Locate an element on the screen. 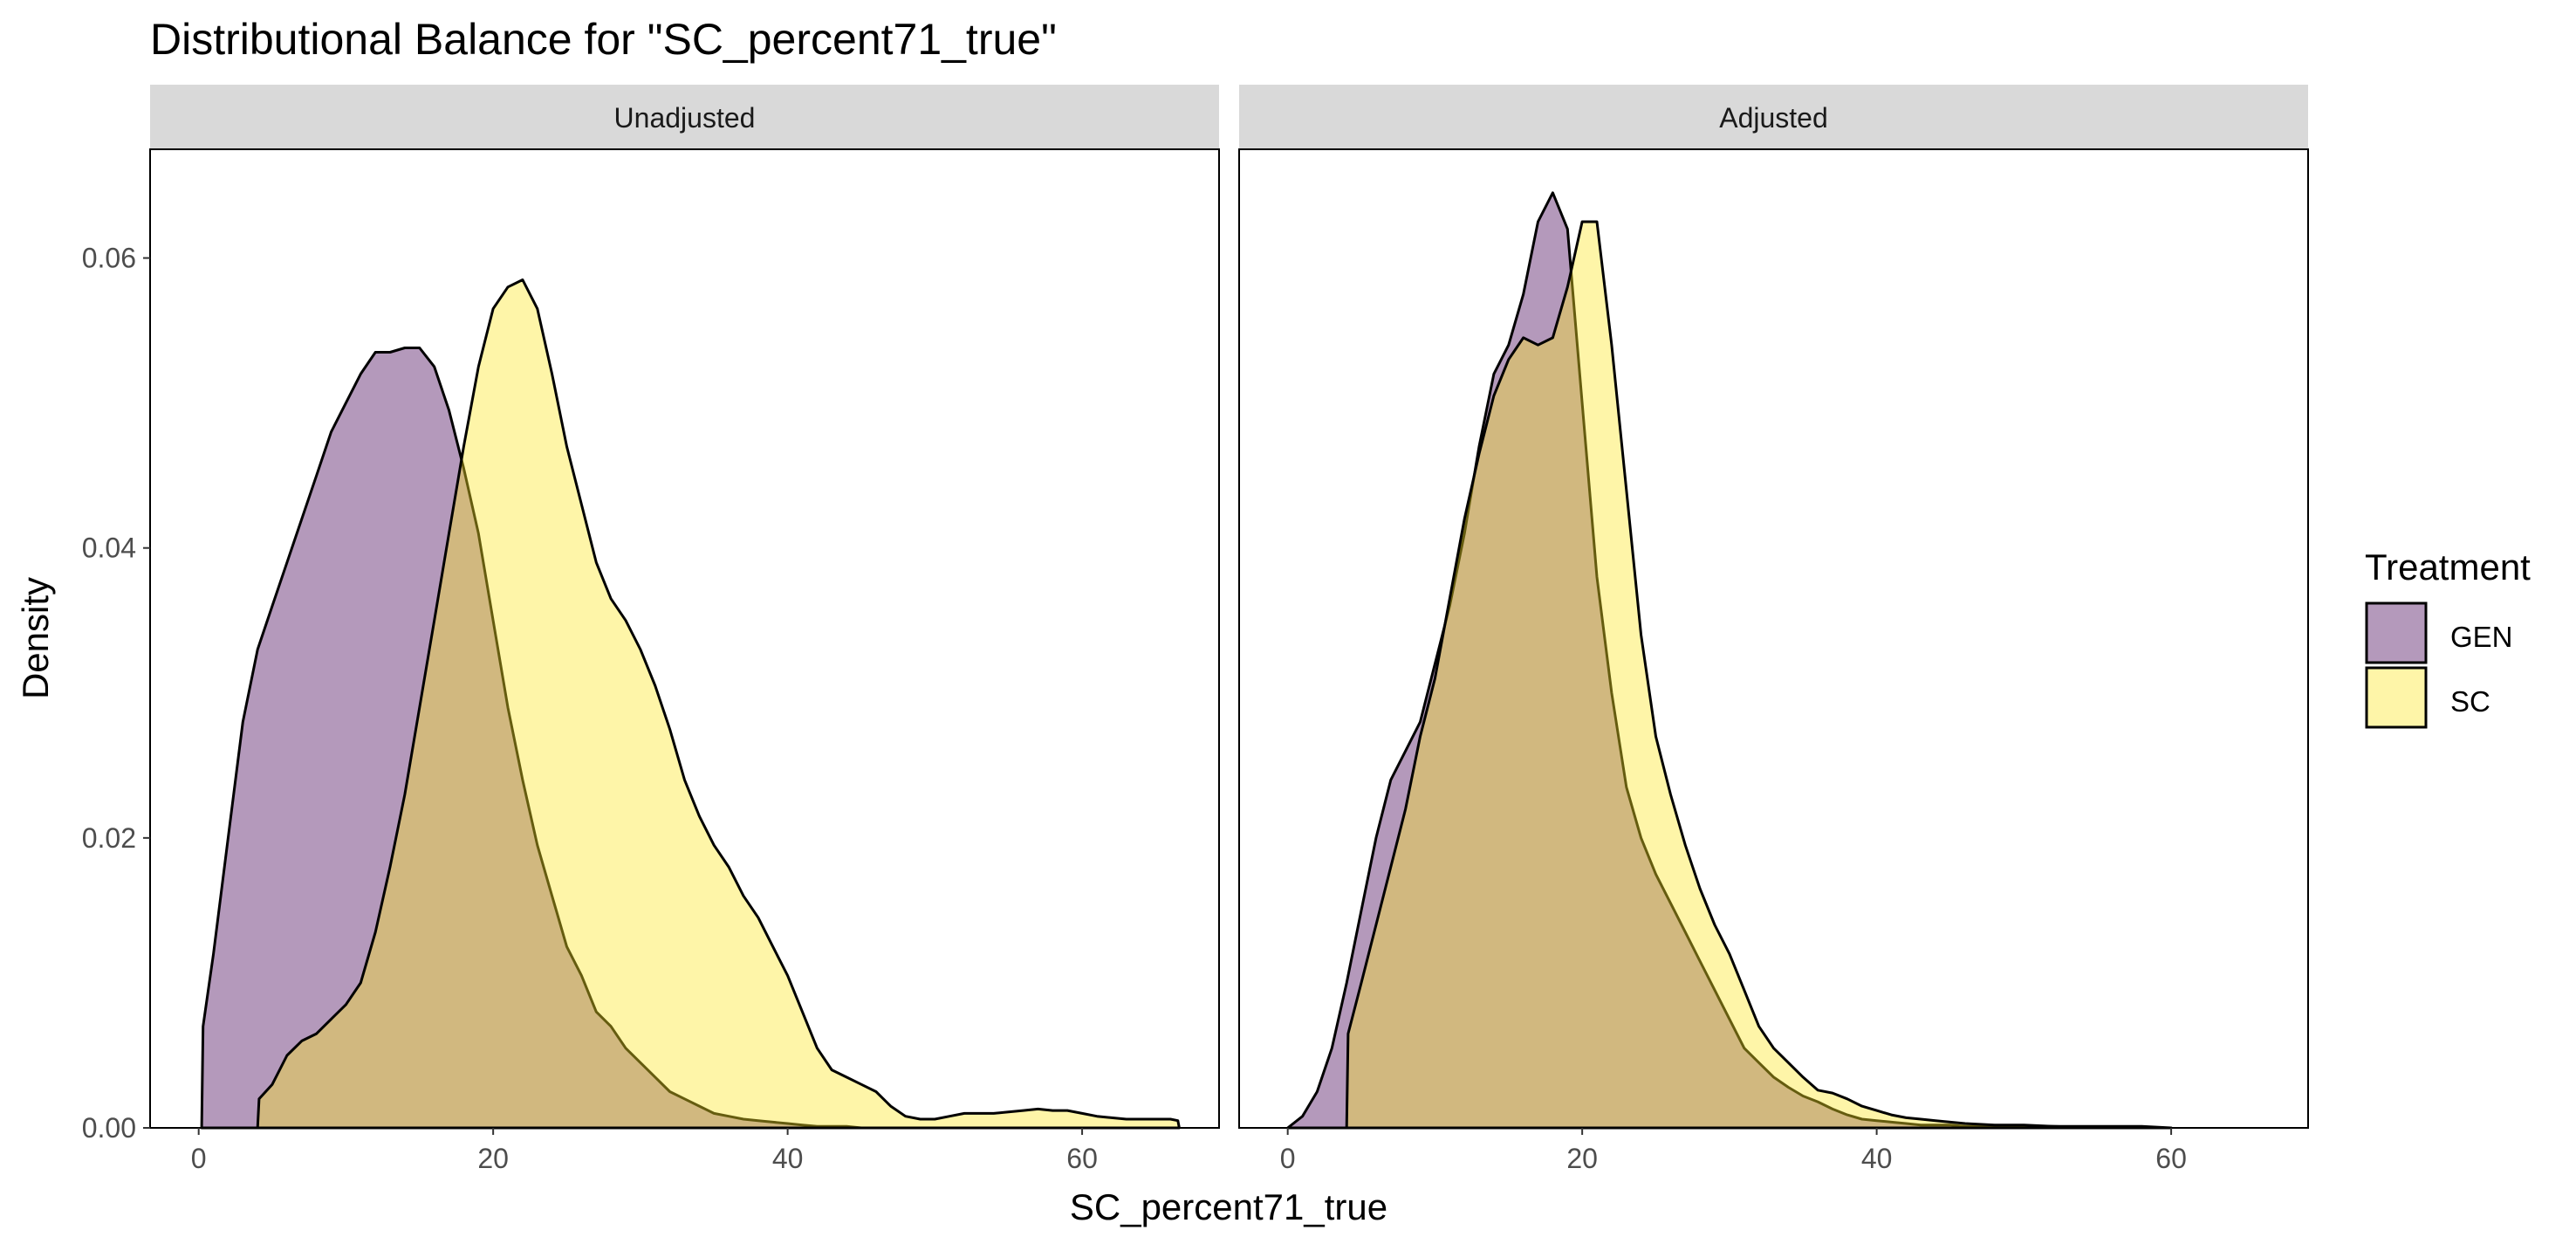 This screenshot has width=2576, height=1237. strip-label-unadjusted: Unadjusted is located at coordinates (685, 118).